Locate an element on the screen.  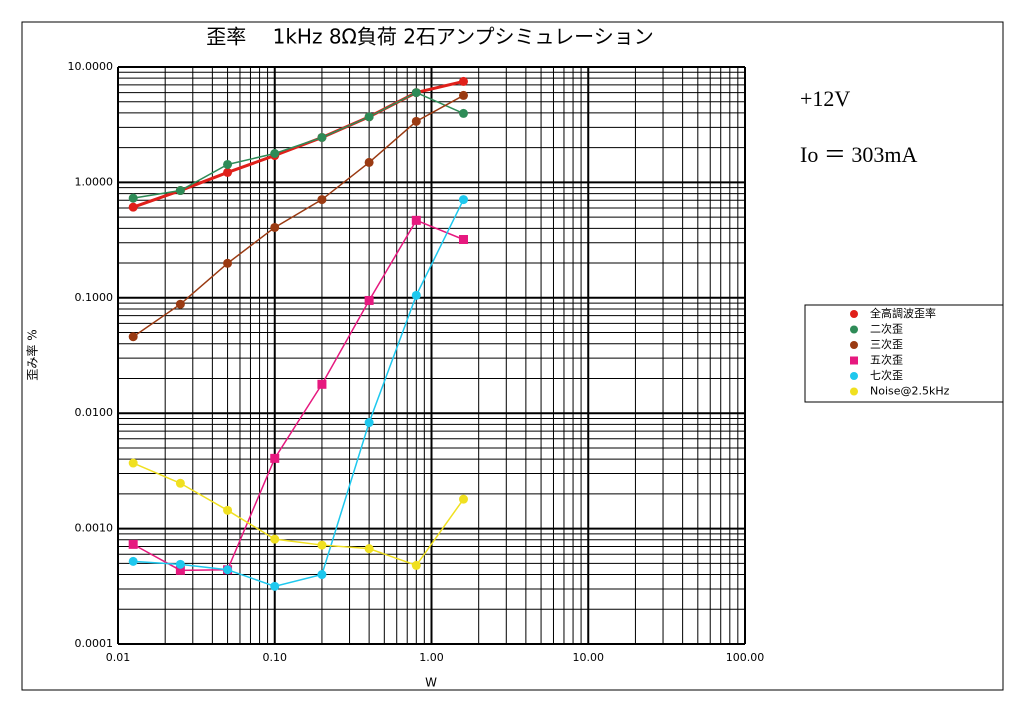
x-tick-label: 0.10 is located at coordinates (275, 657).